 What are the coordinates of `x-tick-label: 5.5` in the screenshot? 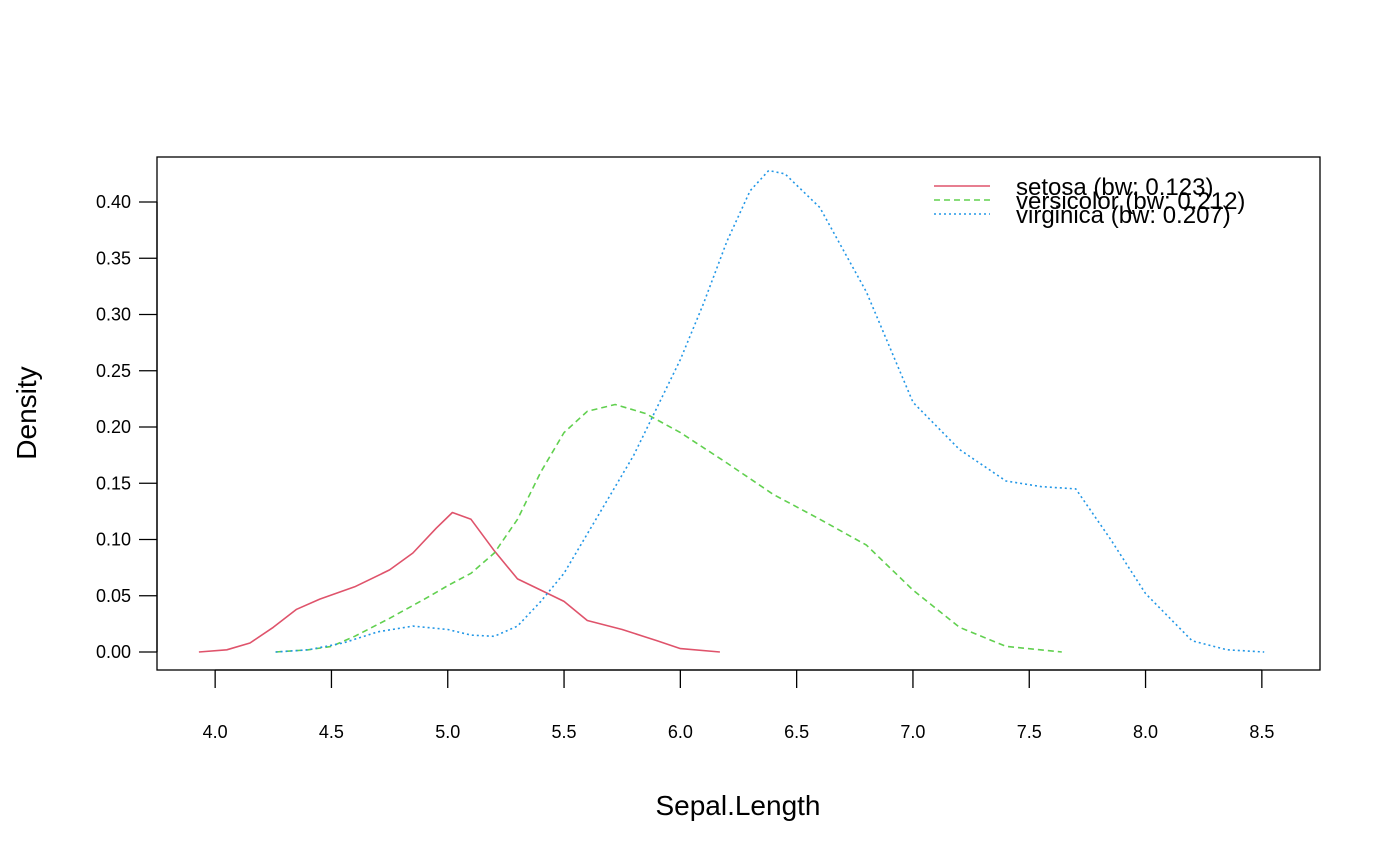 It's located at (564, 732).